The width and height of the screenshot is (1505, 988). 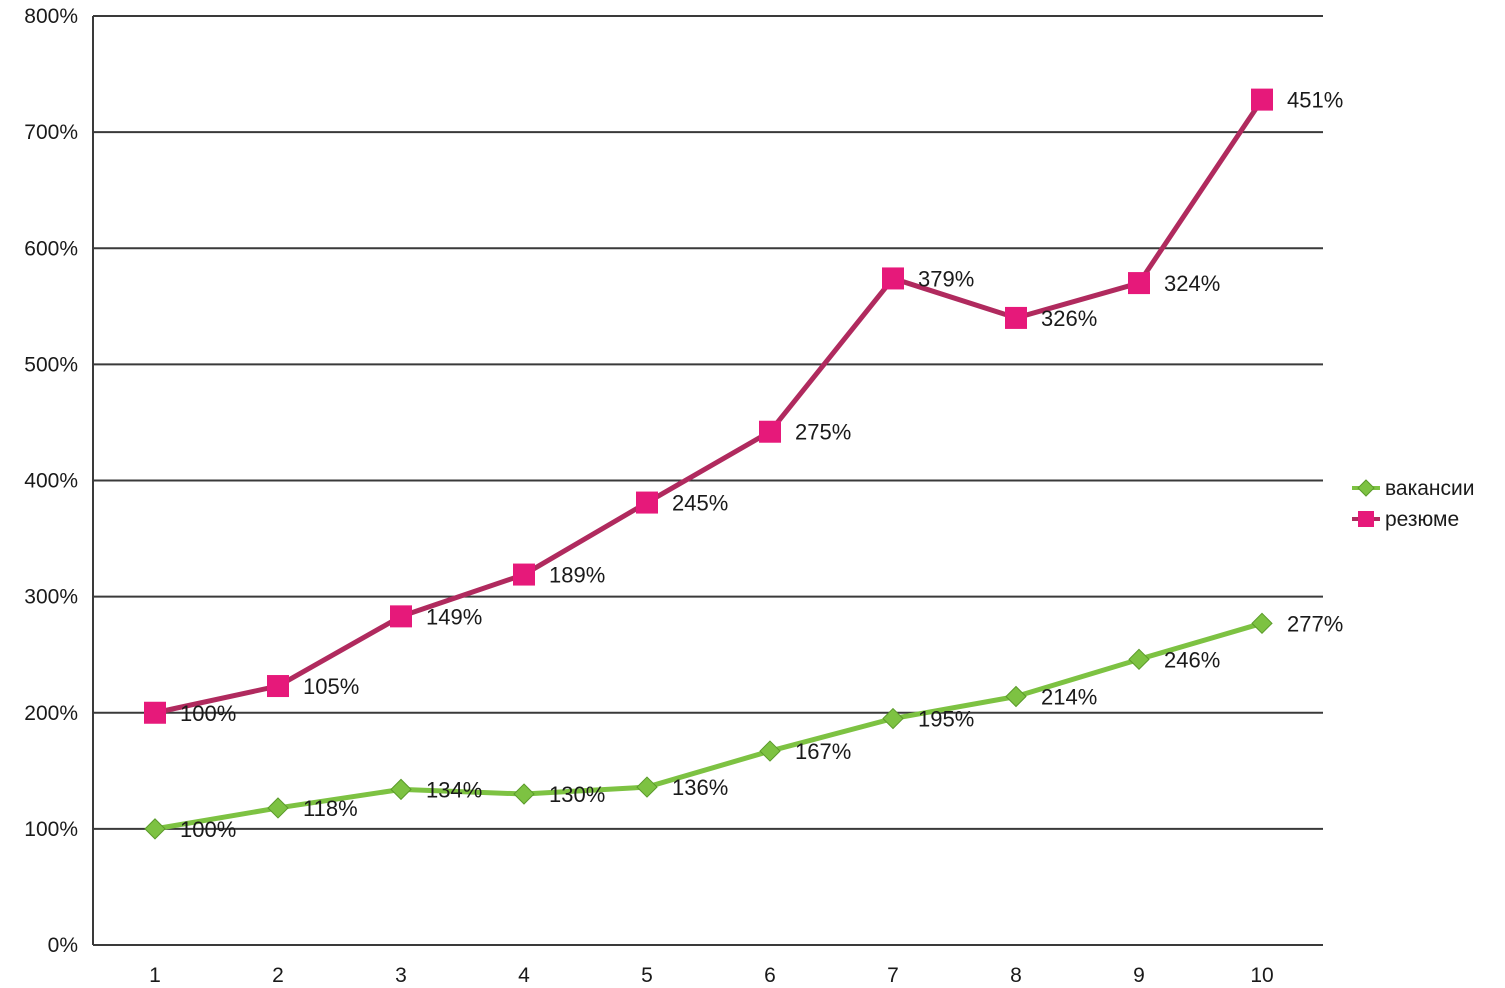 What do you see at coordinates (524, 975) in the screenshot?
I see `x-tick-label: 4` at bounding box center [524, 975].